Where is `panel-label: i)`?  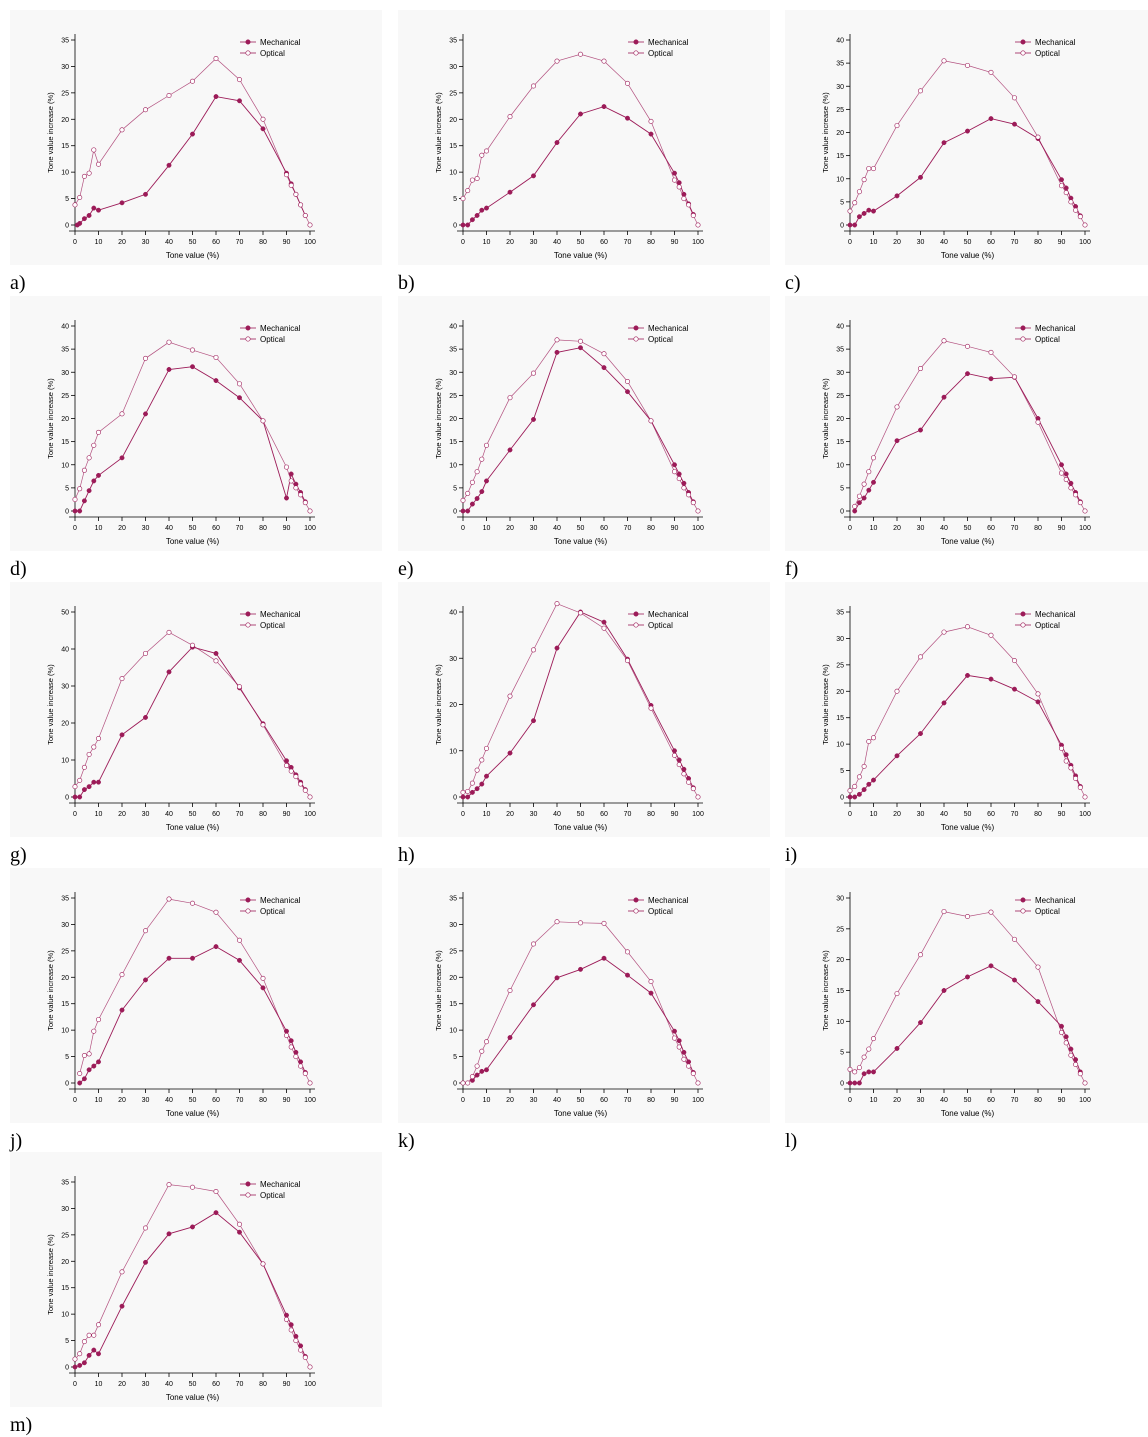
panel-label: i) is located at coordinates (791, 855).